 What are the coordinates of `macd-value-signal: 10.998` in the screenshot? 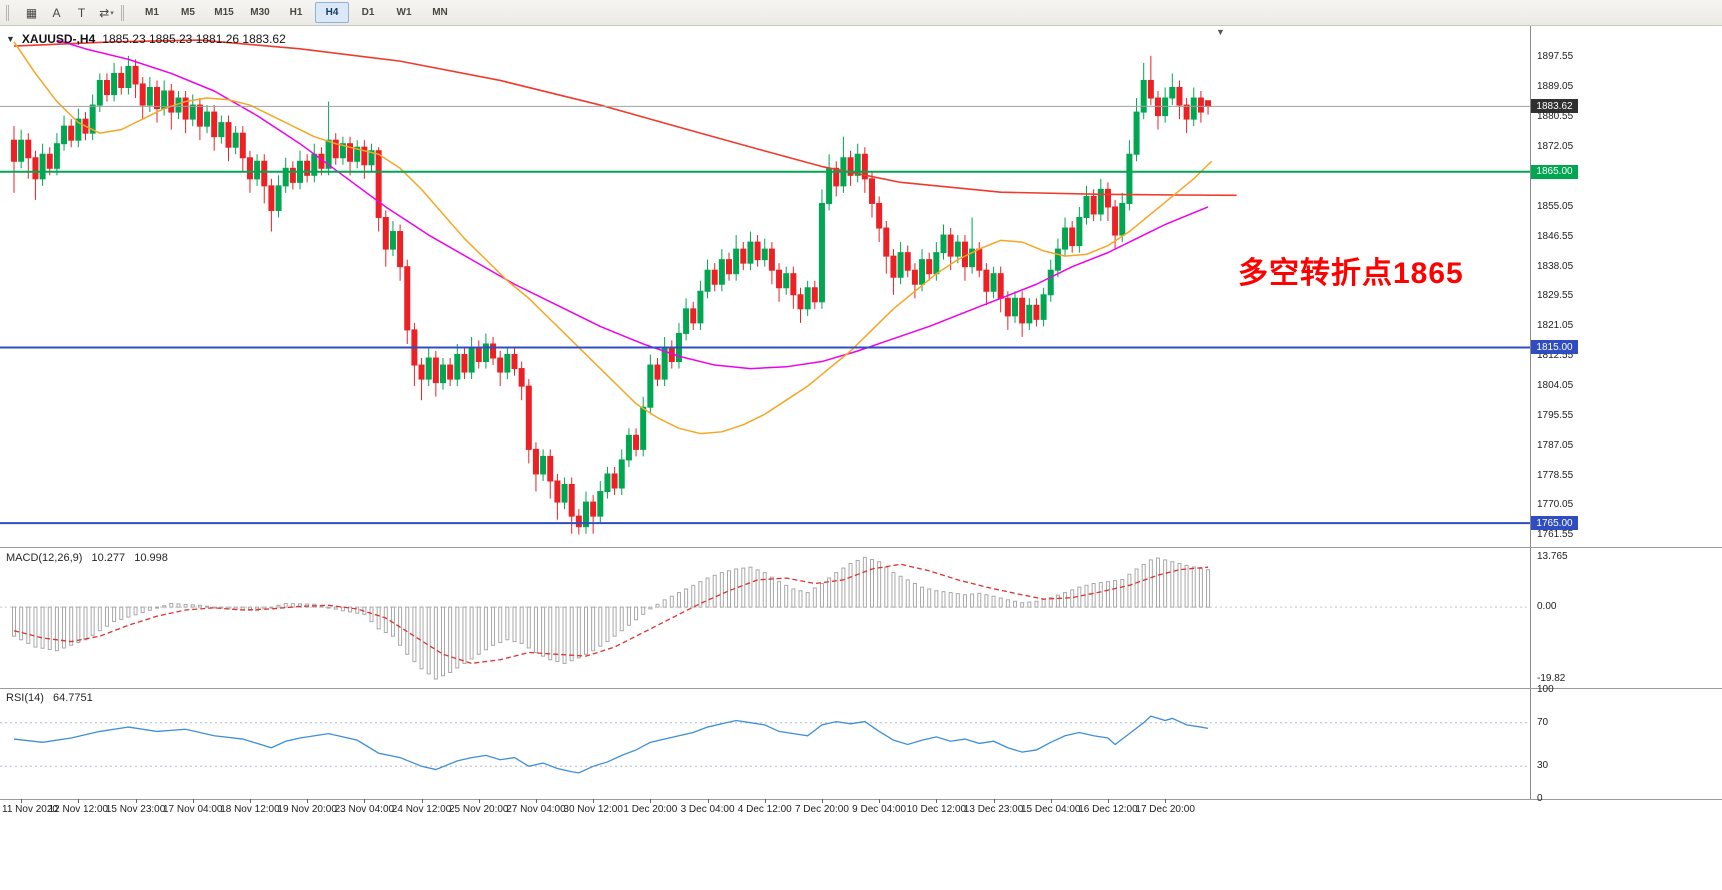 It's located at (151, 558).